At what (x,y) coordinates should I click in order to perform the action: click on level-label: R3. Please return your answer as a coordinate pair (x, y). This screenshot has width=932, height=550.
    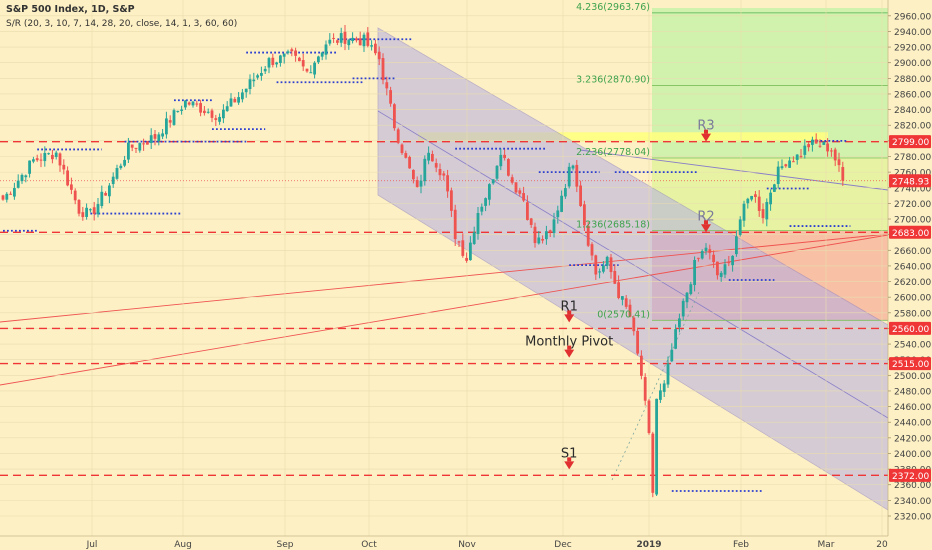
    Looking at the image, I should click on (705, 126).